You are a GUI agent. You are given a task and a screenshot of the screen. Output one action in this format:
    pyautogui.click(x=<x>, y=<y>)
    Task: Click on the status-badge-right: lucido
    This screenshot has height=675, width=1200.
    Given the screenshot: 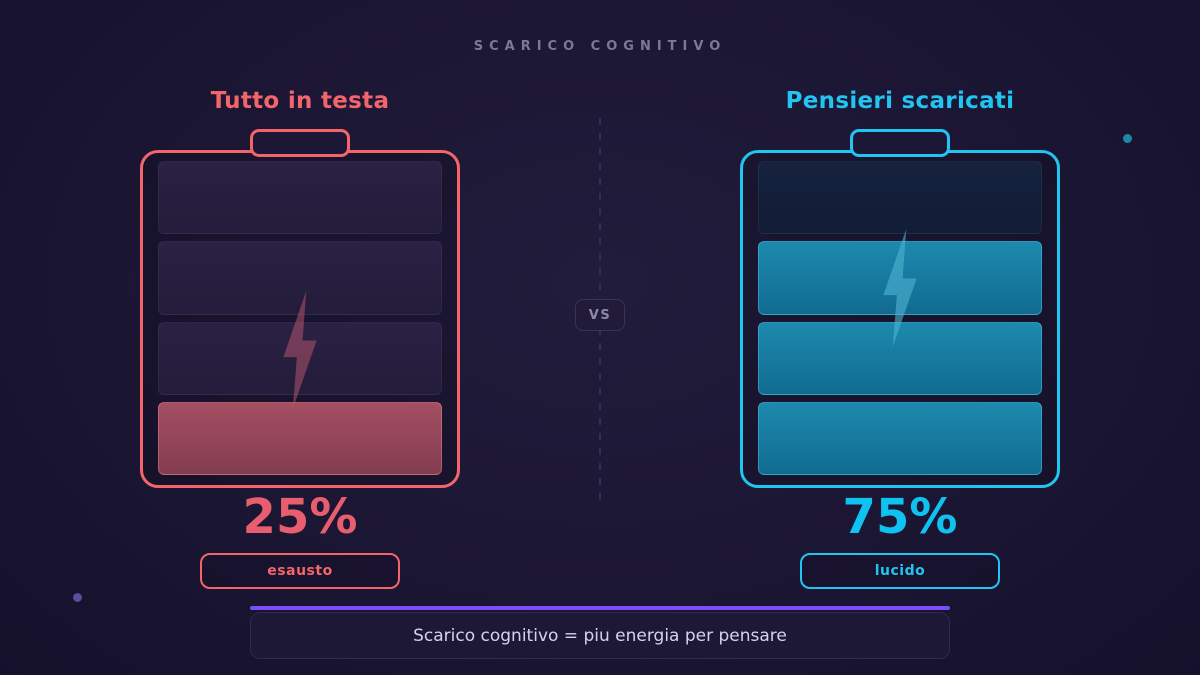 What is the action you would take?
    pyautogui.click(x=900, y=571)
    